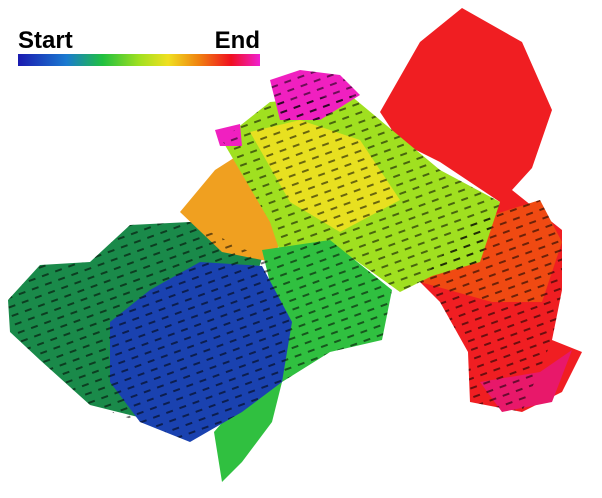  I want to click on color-bar, so click(139, 60).